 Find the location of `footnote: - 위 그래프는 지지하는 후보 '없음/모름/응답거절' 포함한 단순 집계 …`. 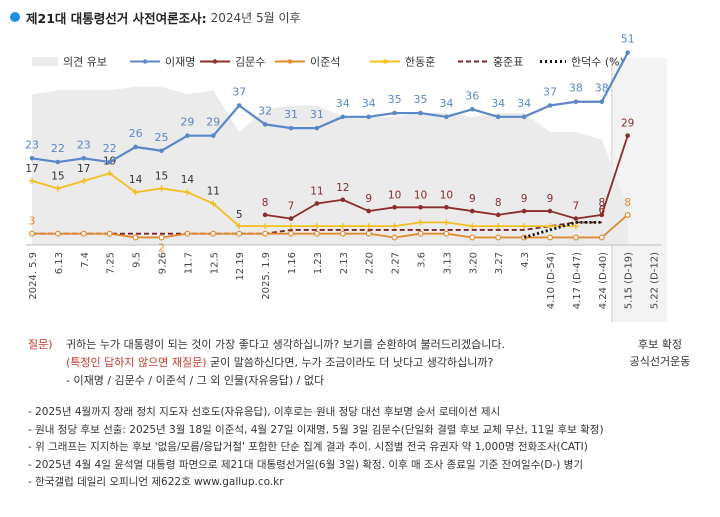

footnote: - 위 그래프는 지지하는 후보 '없음/모름/응답거절' 포함한 단순 집계 … is located at coordinates (308, 447).